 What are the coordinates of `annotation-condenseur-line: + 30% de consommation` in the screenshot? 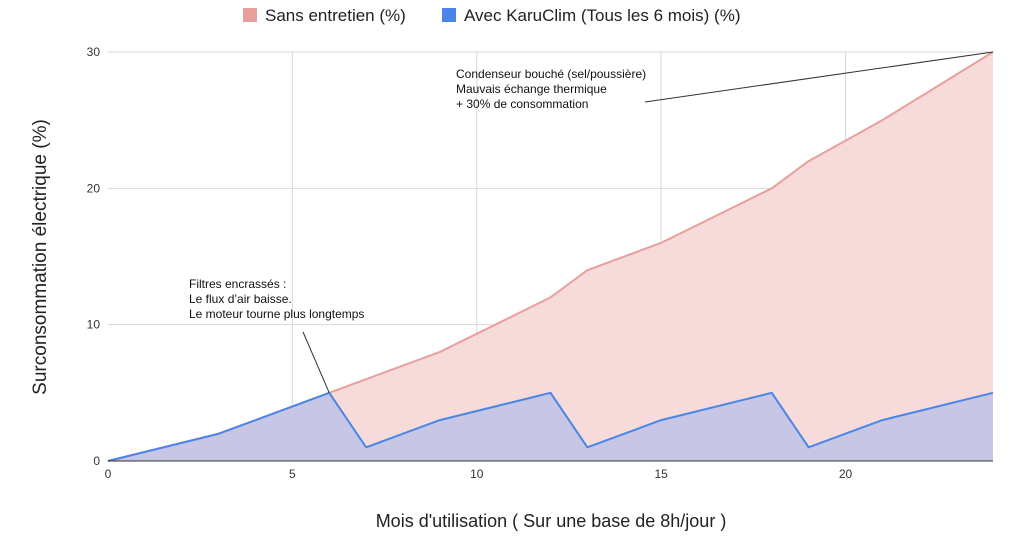 It's located at (522, 104).